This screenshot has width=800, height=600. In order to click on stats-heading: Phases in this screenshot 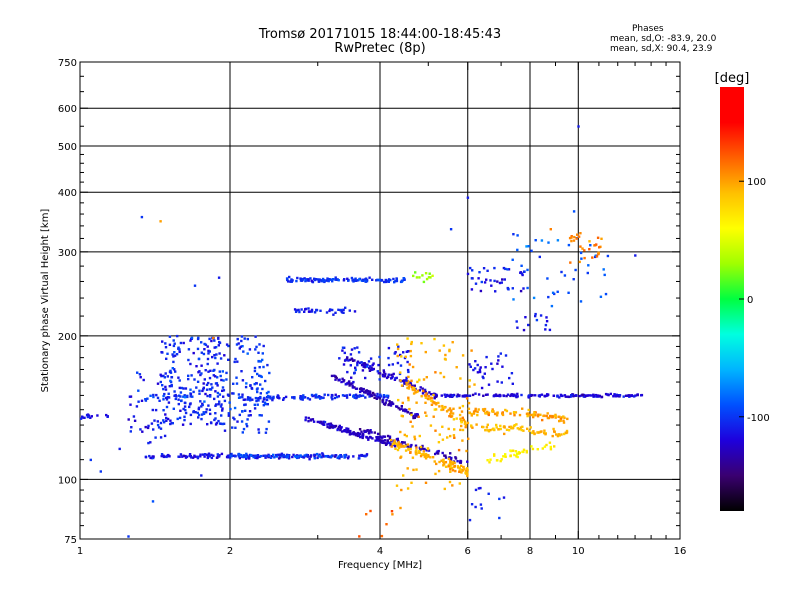, I will do `click(648, 29)`.